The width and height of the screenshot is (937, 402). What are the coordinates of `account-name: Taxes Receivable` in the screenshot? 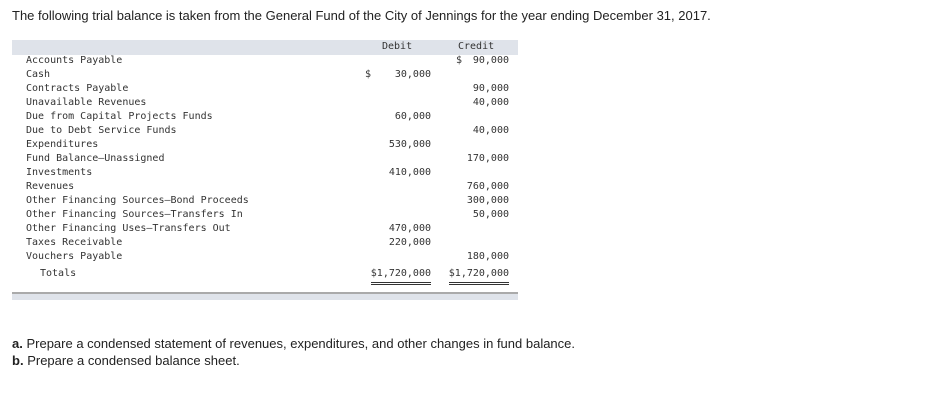 It's located at (74, 242).